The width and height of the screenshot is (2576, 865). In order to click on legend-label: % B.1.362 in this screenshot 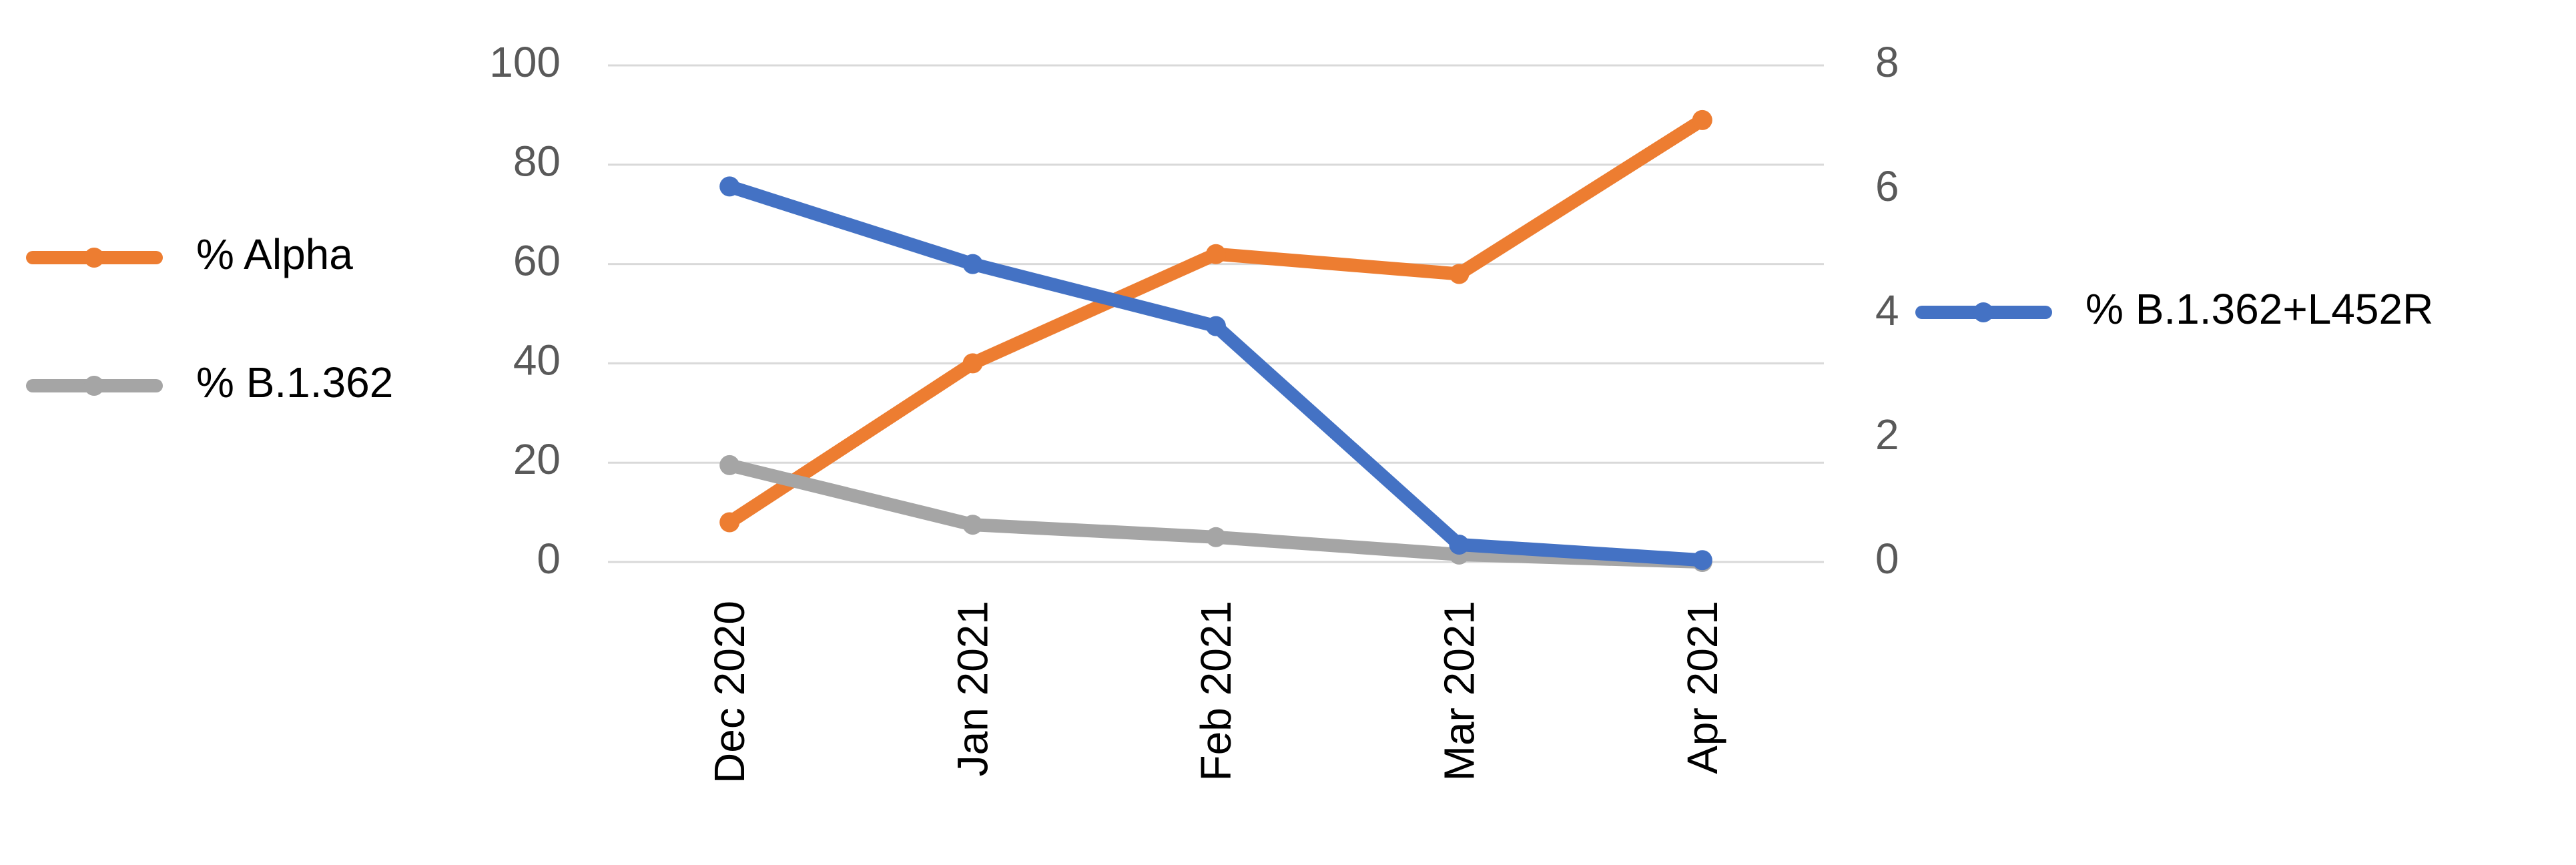, I will do `click(294, 382)`.